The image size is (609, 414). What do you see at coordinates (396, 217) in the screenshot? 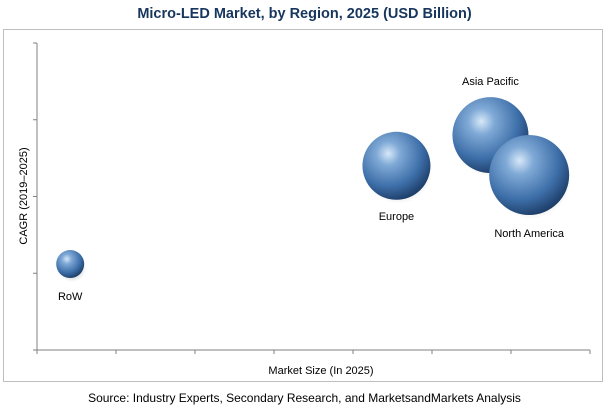
I see `bubble-label: Europe` at bounding box center [396, 217].